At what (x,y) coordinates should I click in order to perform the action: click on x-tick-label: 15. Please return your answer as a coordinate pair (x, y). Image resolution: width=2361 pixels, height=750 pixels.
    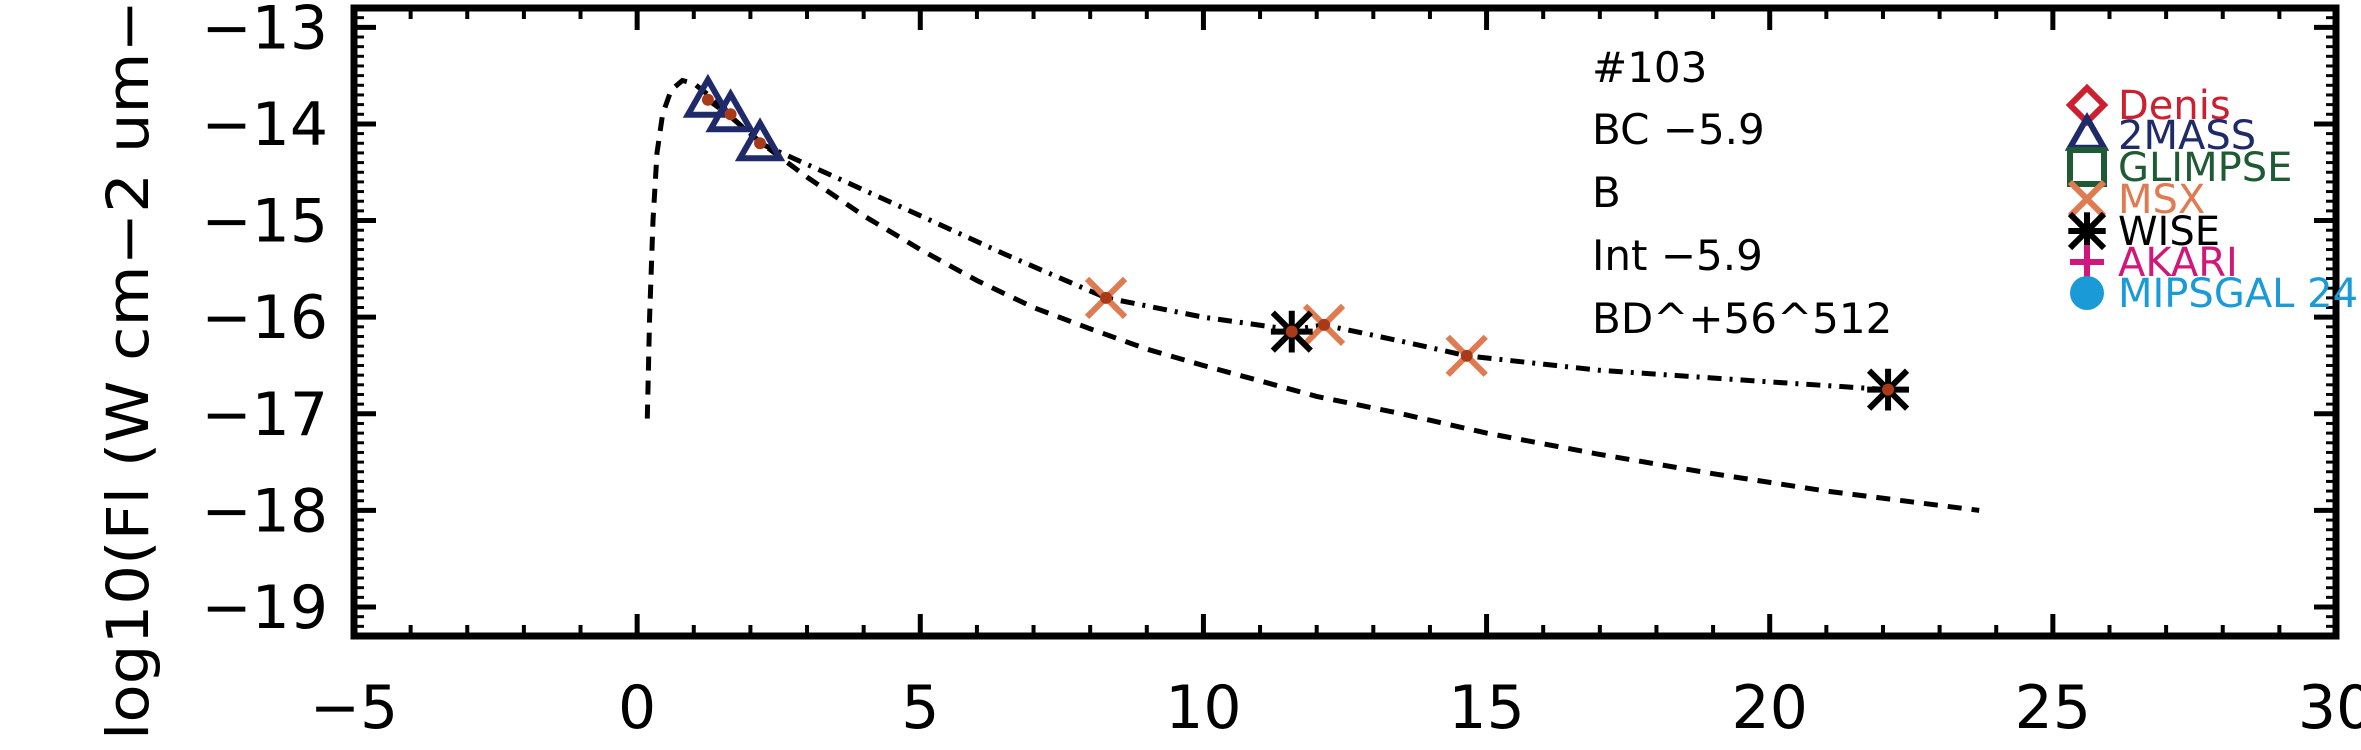
    Looking at the image, I should click on (1486, 708).